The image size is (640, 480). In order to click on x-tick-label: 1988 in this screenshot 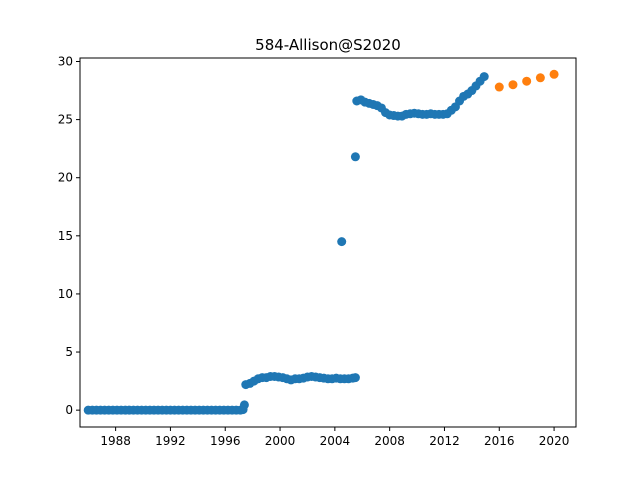, I will do `click(115, 441)`.